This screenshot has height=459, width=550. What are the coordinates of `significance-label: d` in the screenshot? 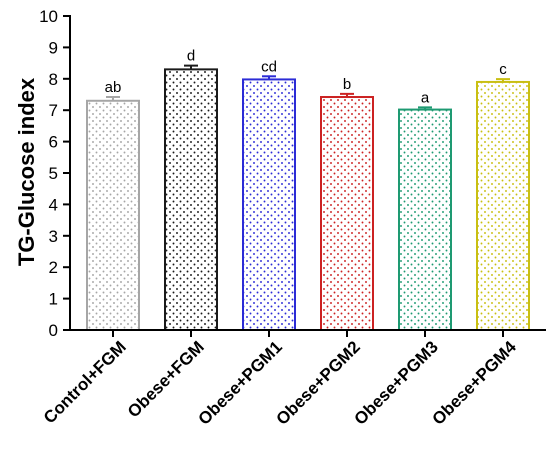 It's located at (191, 56).